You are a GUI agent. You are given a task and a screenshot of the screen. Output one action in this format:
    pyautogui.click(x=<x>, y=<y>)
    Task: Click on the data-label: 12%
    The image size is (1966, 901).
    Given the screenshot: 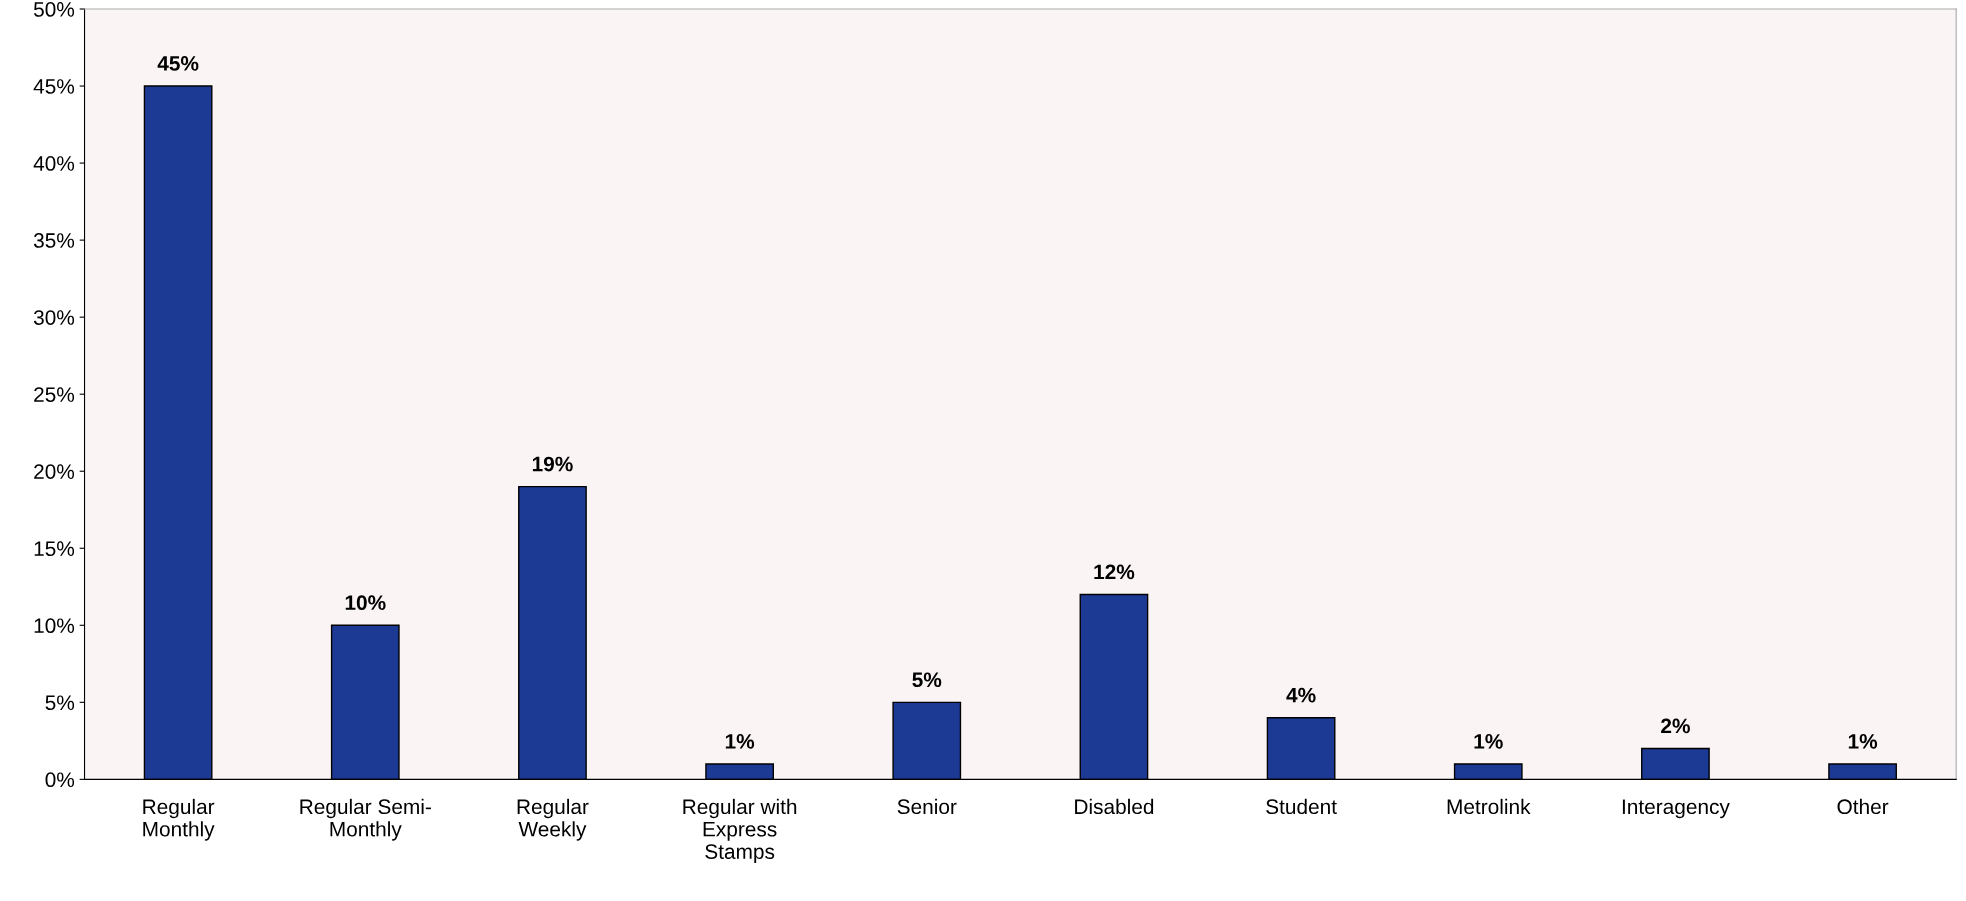 What is the action you would take?
    pyautogui.click(x=1114, y=572)
    